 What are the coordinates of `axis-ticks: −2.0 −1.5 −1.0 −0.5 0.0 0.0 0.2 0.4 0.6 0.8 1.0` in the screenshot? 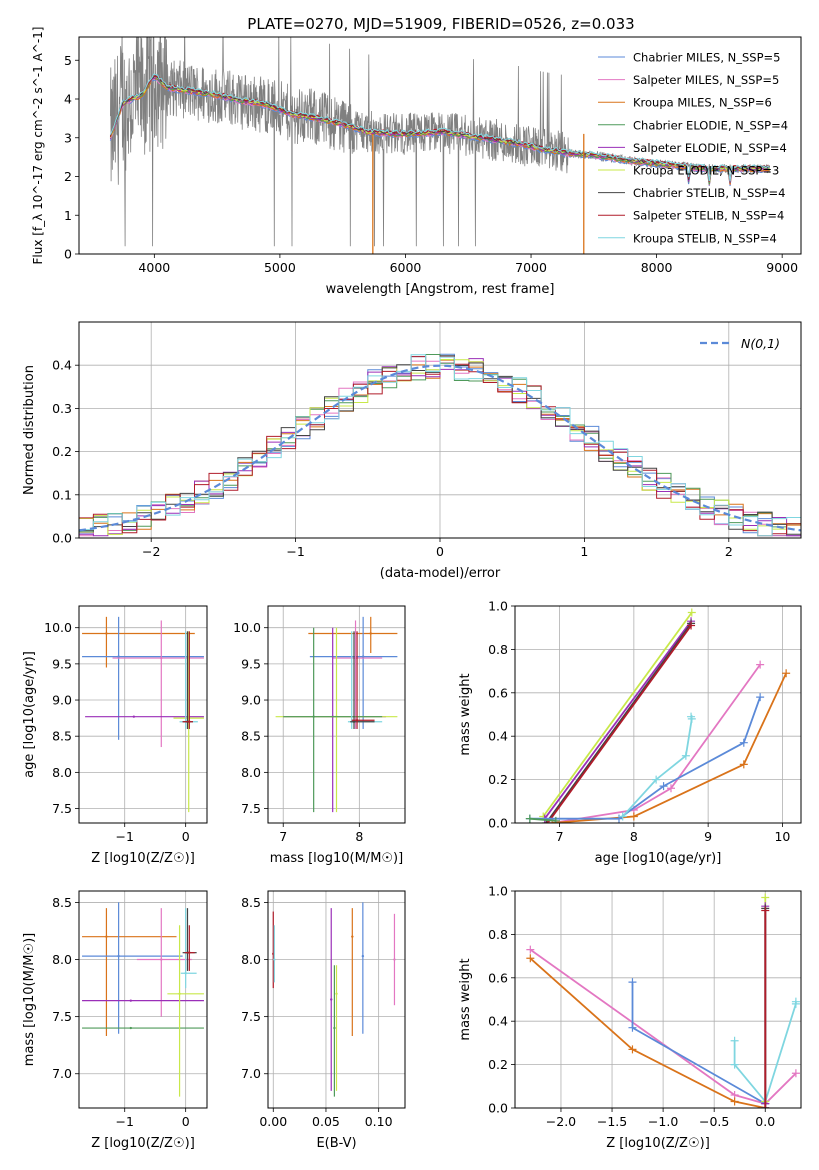 It's located at (631, 1007).